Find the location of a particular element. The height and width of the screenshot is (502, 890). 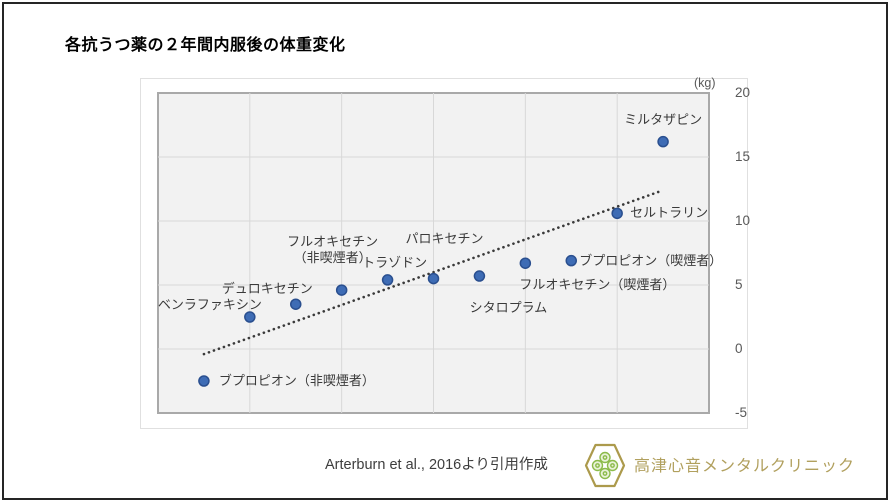

y-tick-label: -5 is located at coordinates (741, 412).